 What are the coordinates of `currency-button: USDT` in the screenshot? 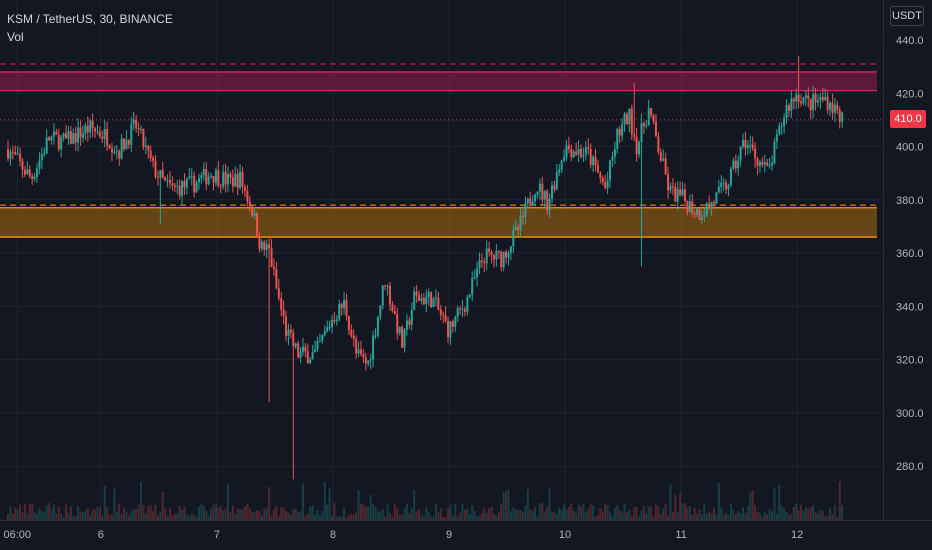 It's located at (907, 16).